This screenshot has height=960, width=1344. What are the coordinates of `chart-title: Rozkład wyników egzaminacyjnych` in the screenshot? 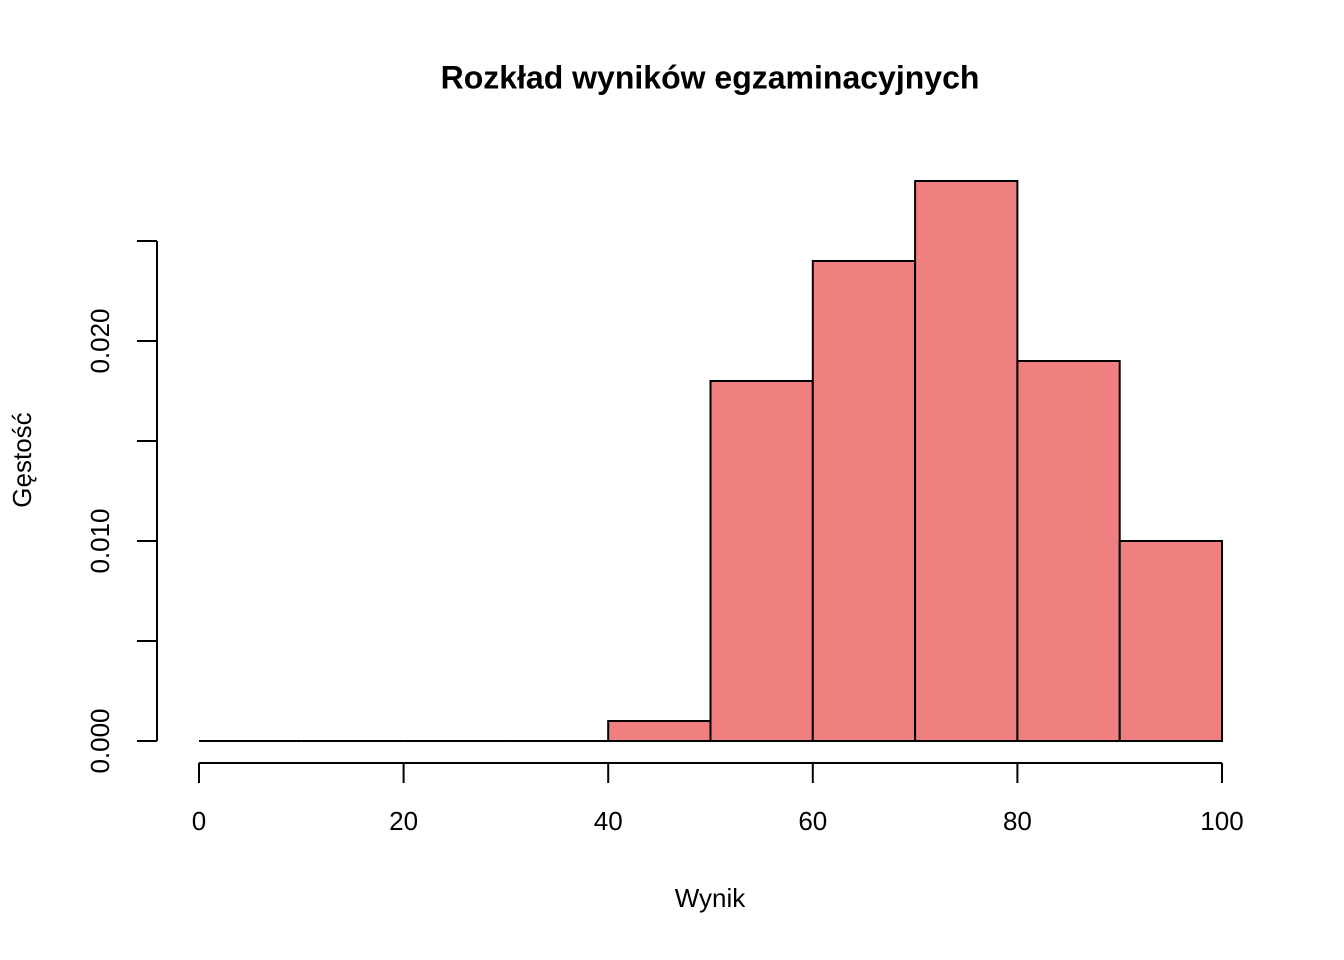 It's located at (710, 77).